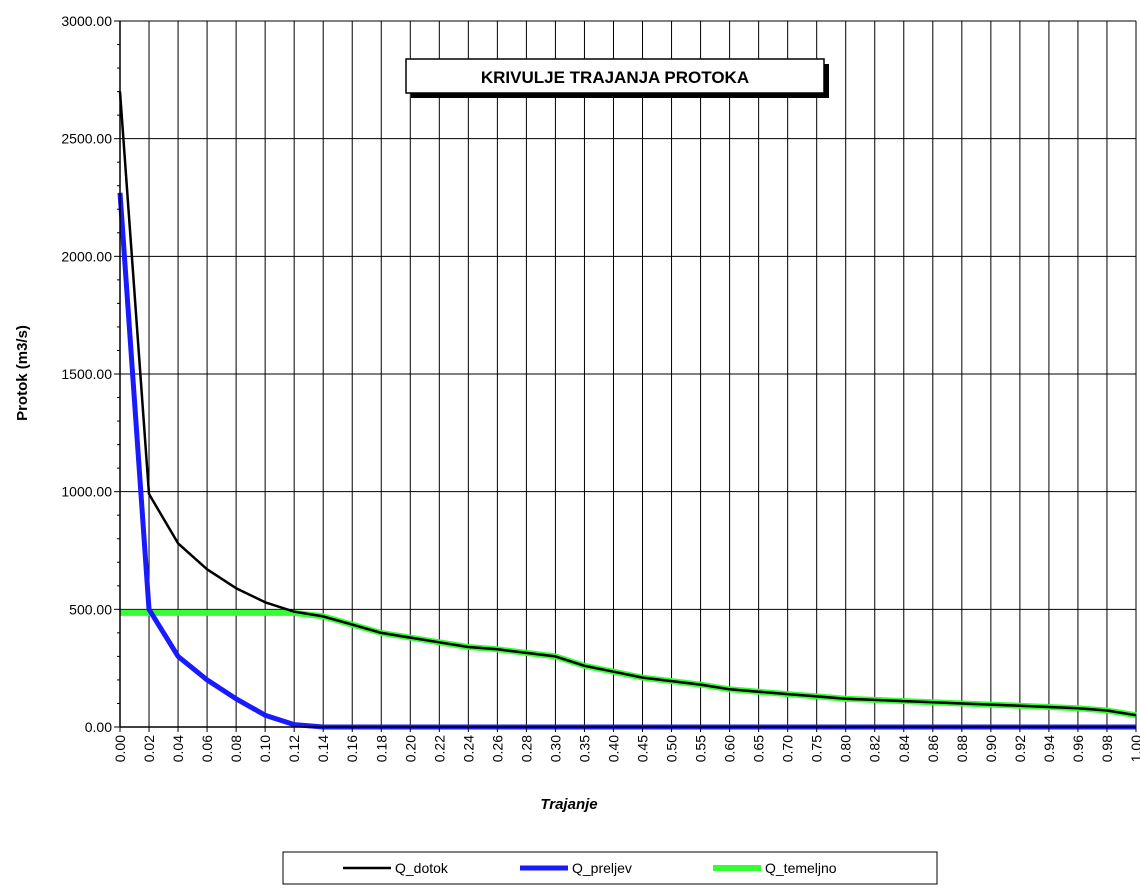  What do you see at coordinates (86, 21) in the screenshot?
I see `y-tick-label: 3000.00` at bounding box center [86, 21].